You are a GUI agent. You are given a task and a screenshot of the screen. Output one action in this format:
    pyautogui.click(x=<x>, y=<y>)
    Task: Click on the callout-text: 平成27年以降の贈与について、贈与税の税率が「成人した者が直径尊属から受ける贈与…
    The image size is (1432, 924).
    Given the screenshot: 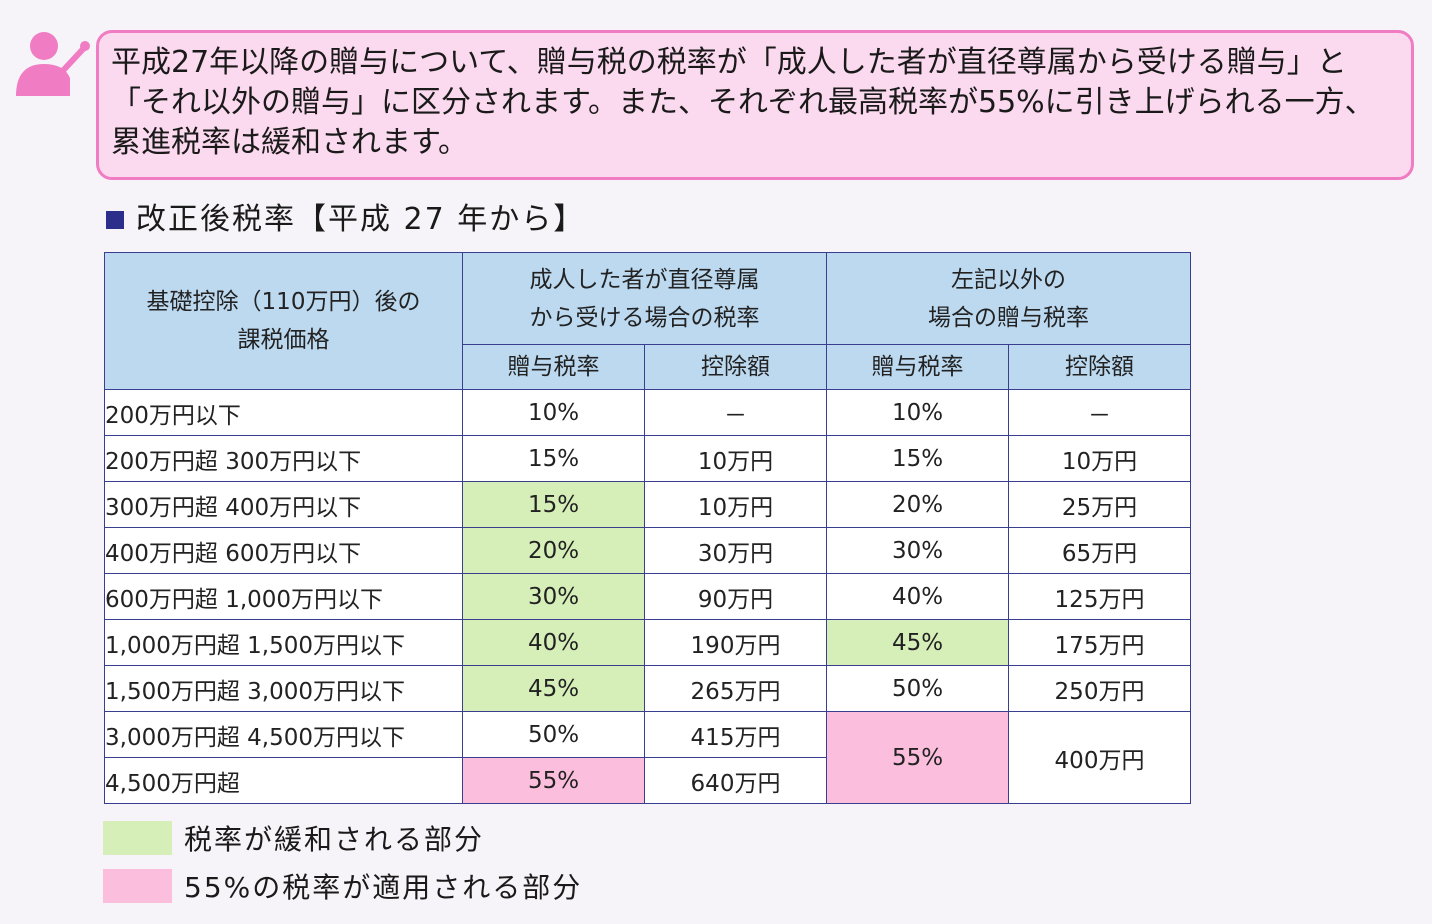 What is the action you would take?
    pyautogui.click(x=743, y=102)
    